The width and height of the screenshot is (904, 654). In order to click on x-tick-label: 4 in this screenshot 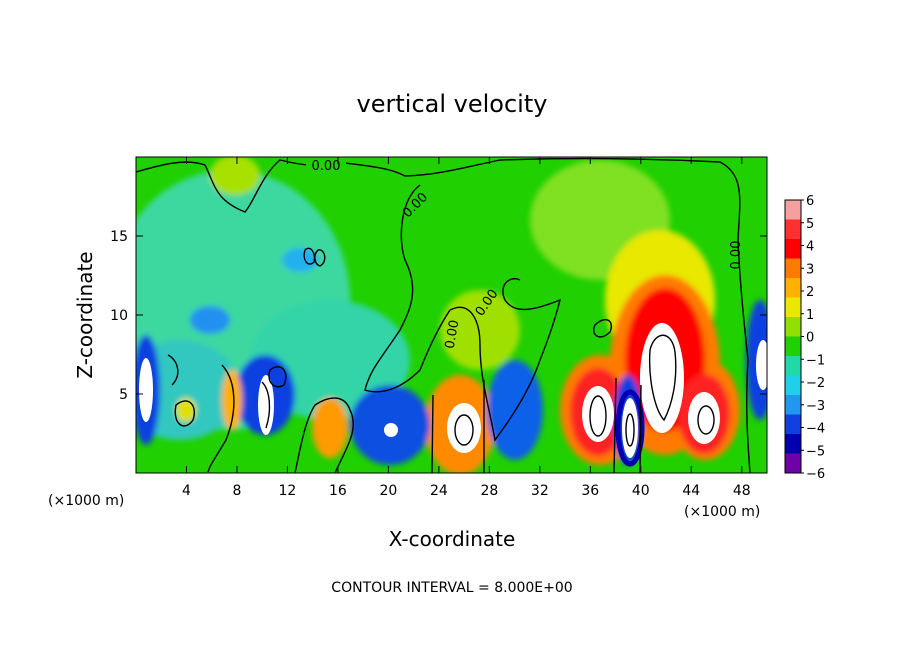, I will do `click(186, 491)`.